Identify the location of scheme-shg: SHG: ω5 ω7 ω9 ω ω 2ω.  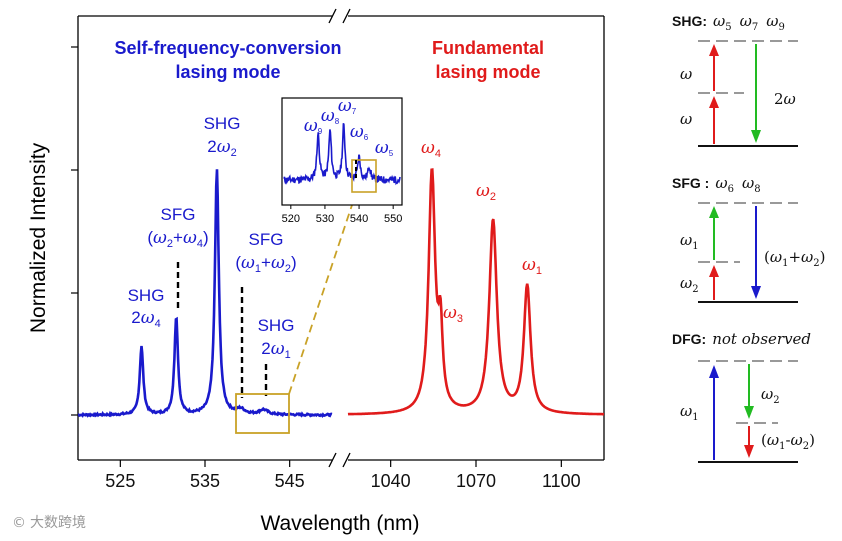
(735, 79).